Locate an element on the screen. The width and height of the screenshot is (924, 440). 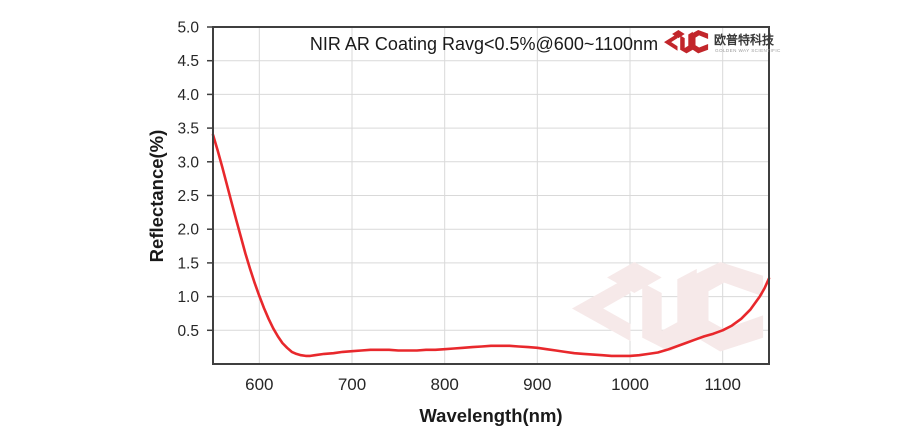
y-tick-label: 4.0 is located at coordinates (188, 95).